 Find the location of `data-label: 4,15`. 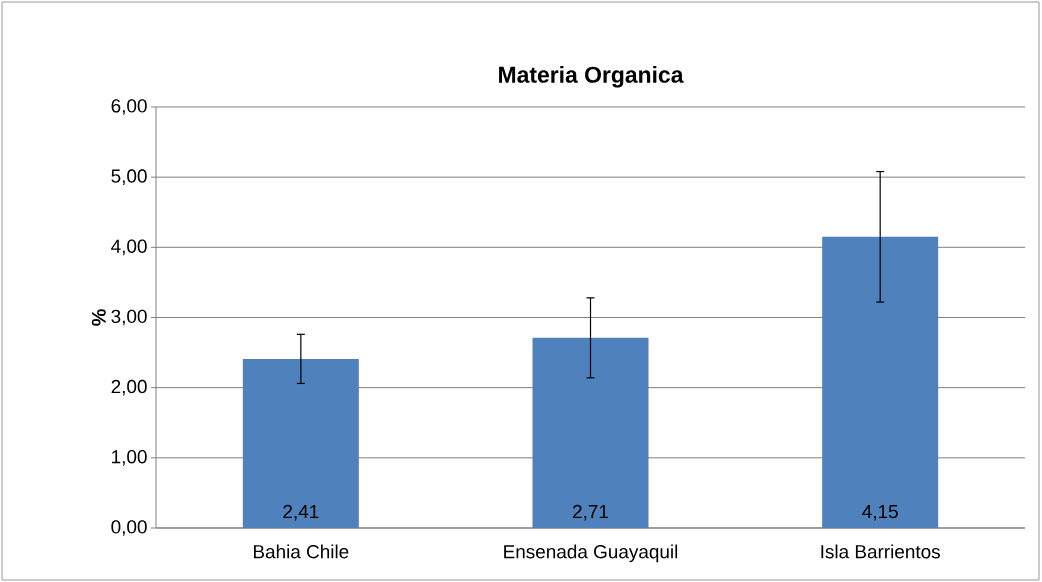

data-label: 4,15 is located at coordinates (880, 513).